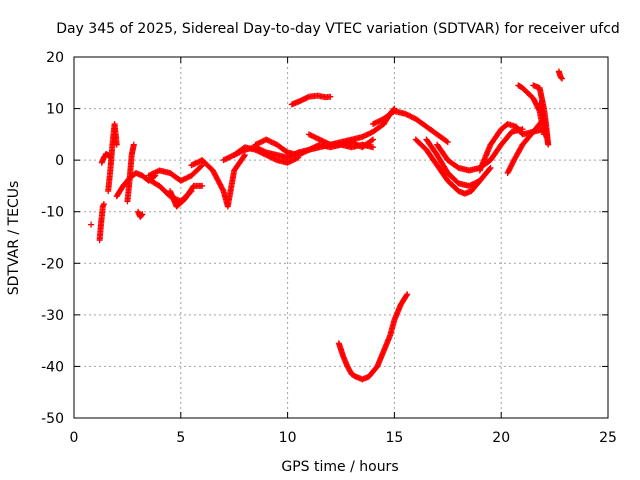  What do you see at coordinates (52, 264) in the screenshot?
I see `y-tick-label: -20` at bounding box center [52, 264].